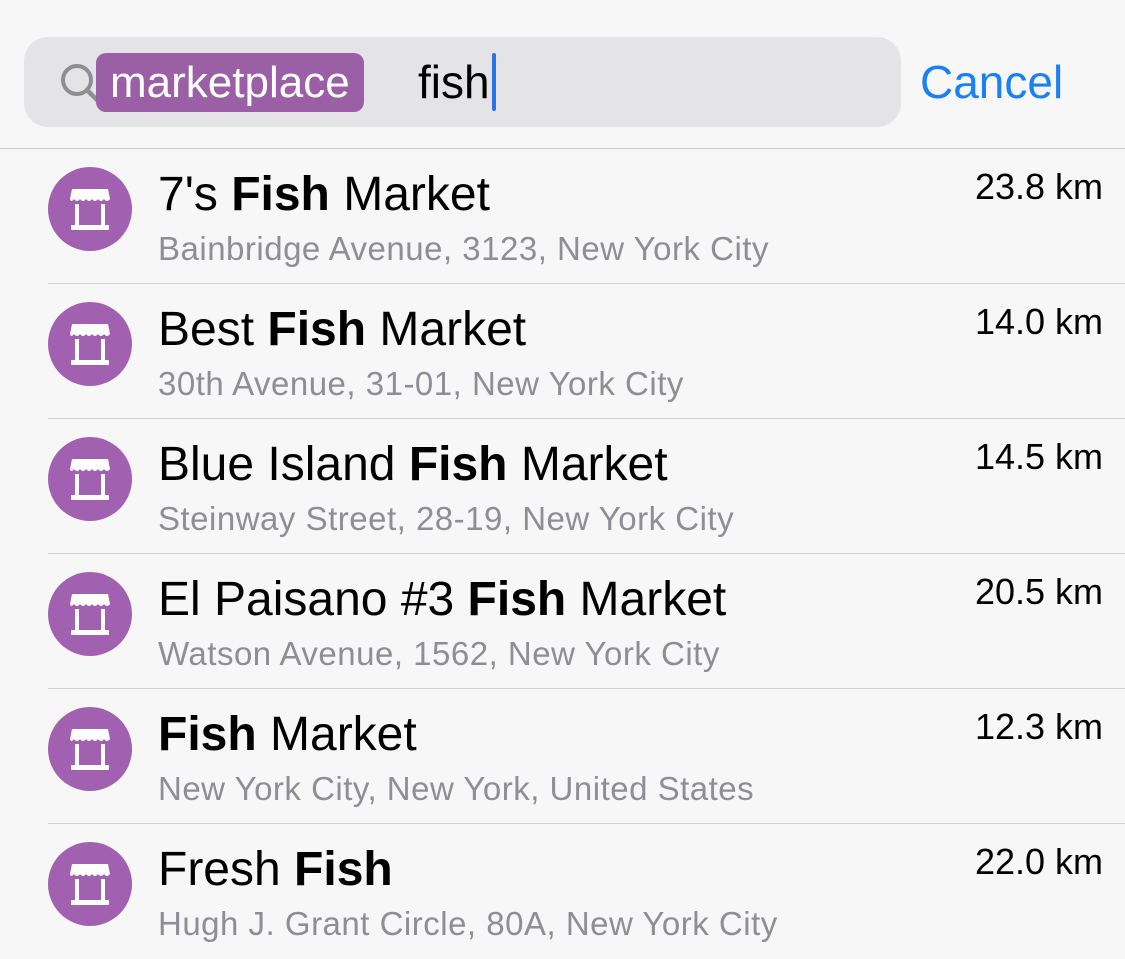 This screenshot has width=1125, height=959. I want to click on place-distance: 14.5 km, so click(1038, 456).